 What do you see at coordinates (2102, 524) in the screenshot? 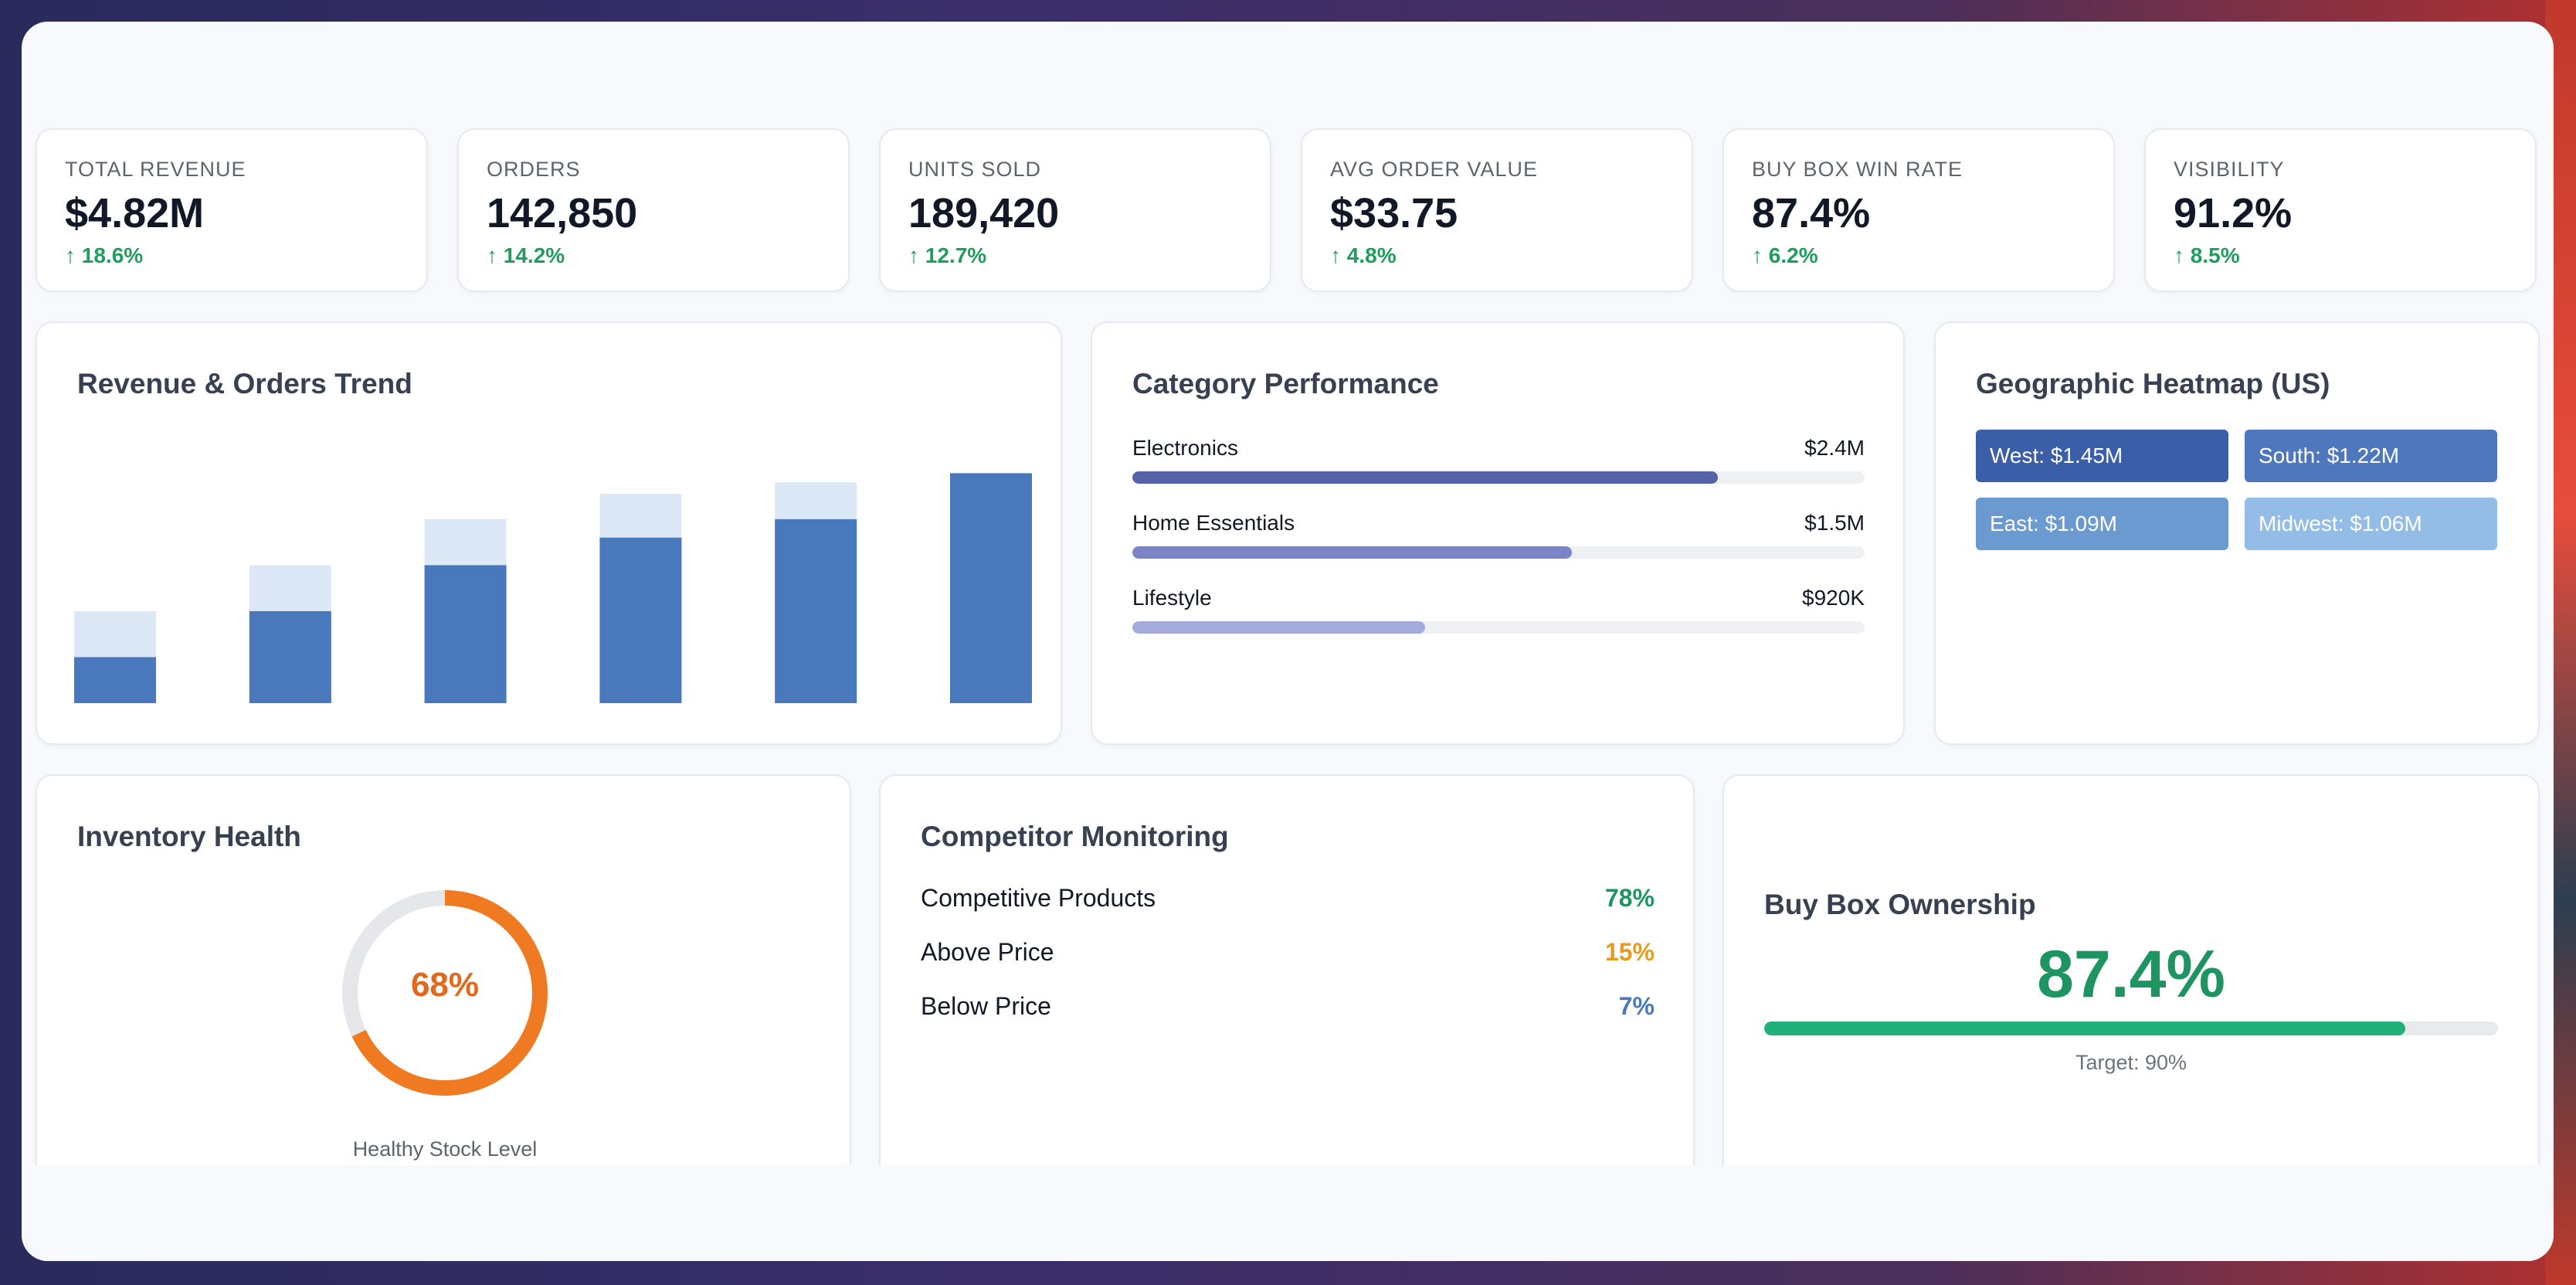
I see `geo-tile-east: East: $1.09M` at bounding box center [2102, 524].